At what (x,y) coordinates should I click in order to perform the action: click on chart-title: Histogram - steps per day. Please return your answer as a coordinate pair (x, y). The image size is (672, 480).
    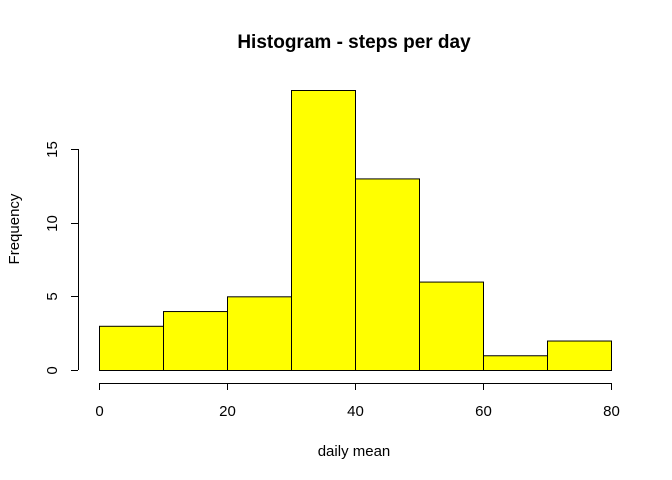
    Looking at the image, I should click on (354, 42).